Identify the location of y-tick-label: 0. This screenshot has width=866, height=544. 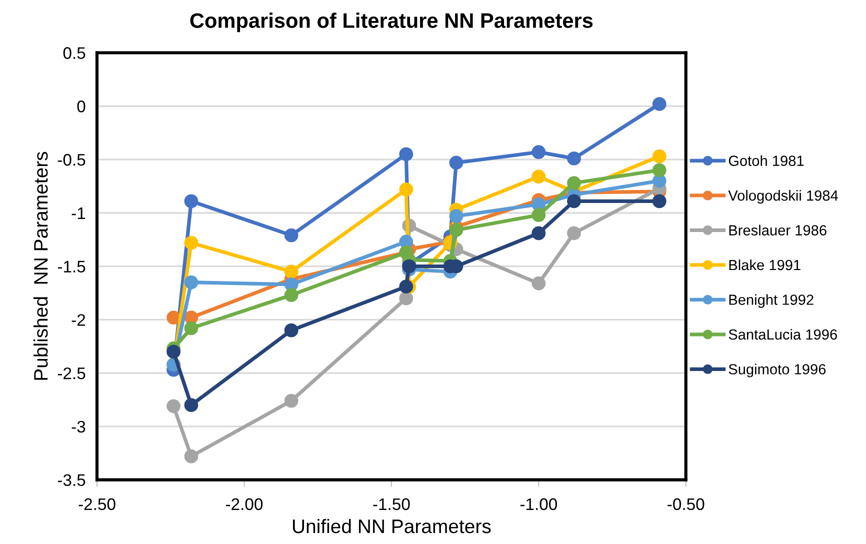
(81, 106).